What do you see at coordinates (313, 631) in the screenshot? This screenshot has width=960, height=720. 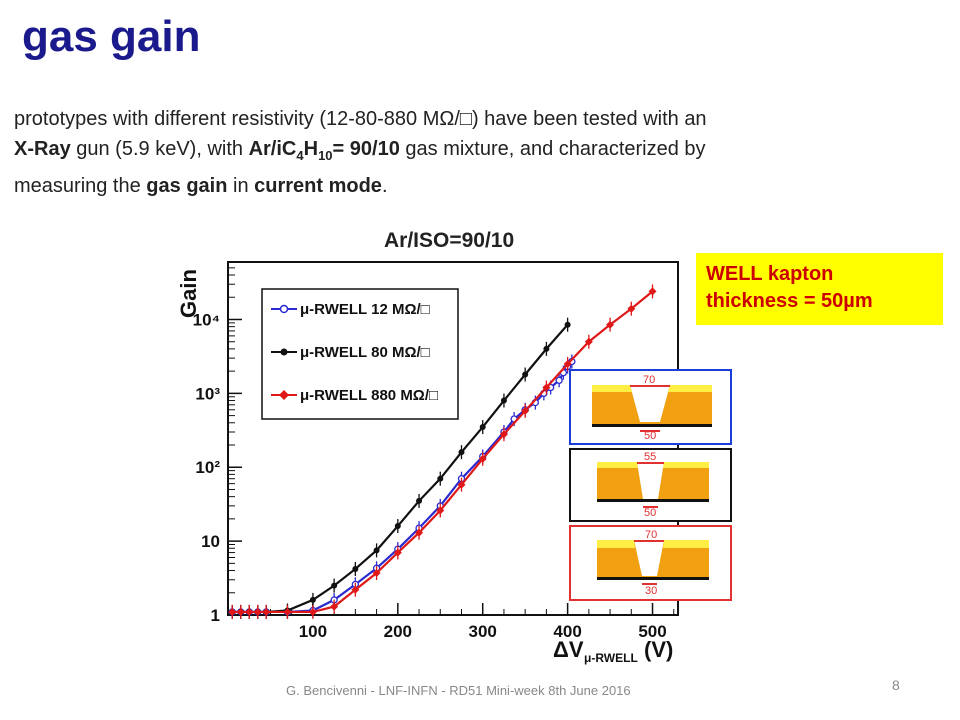 I see `x-tick-label: 100` at bounding box center [313, 631].